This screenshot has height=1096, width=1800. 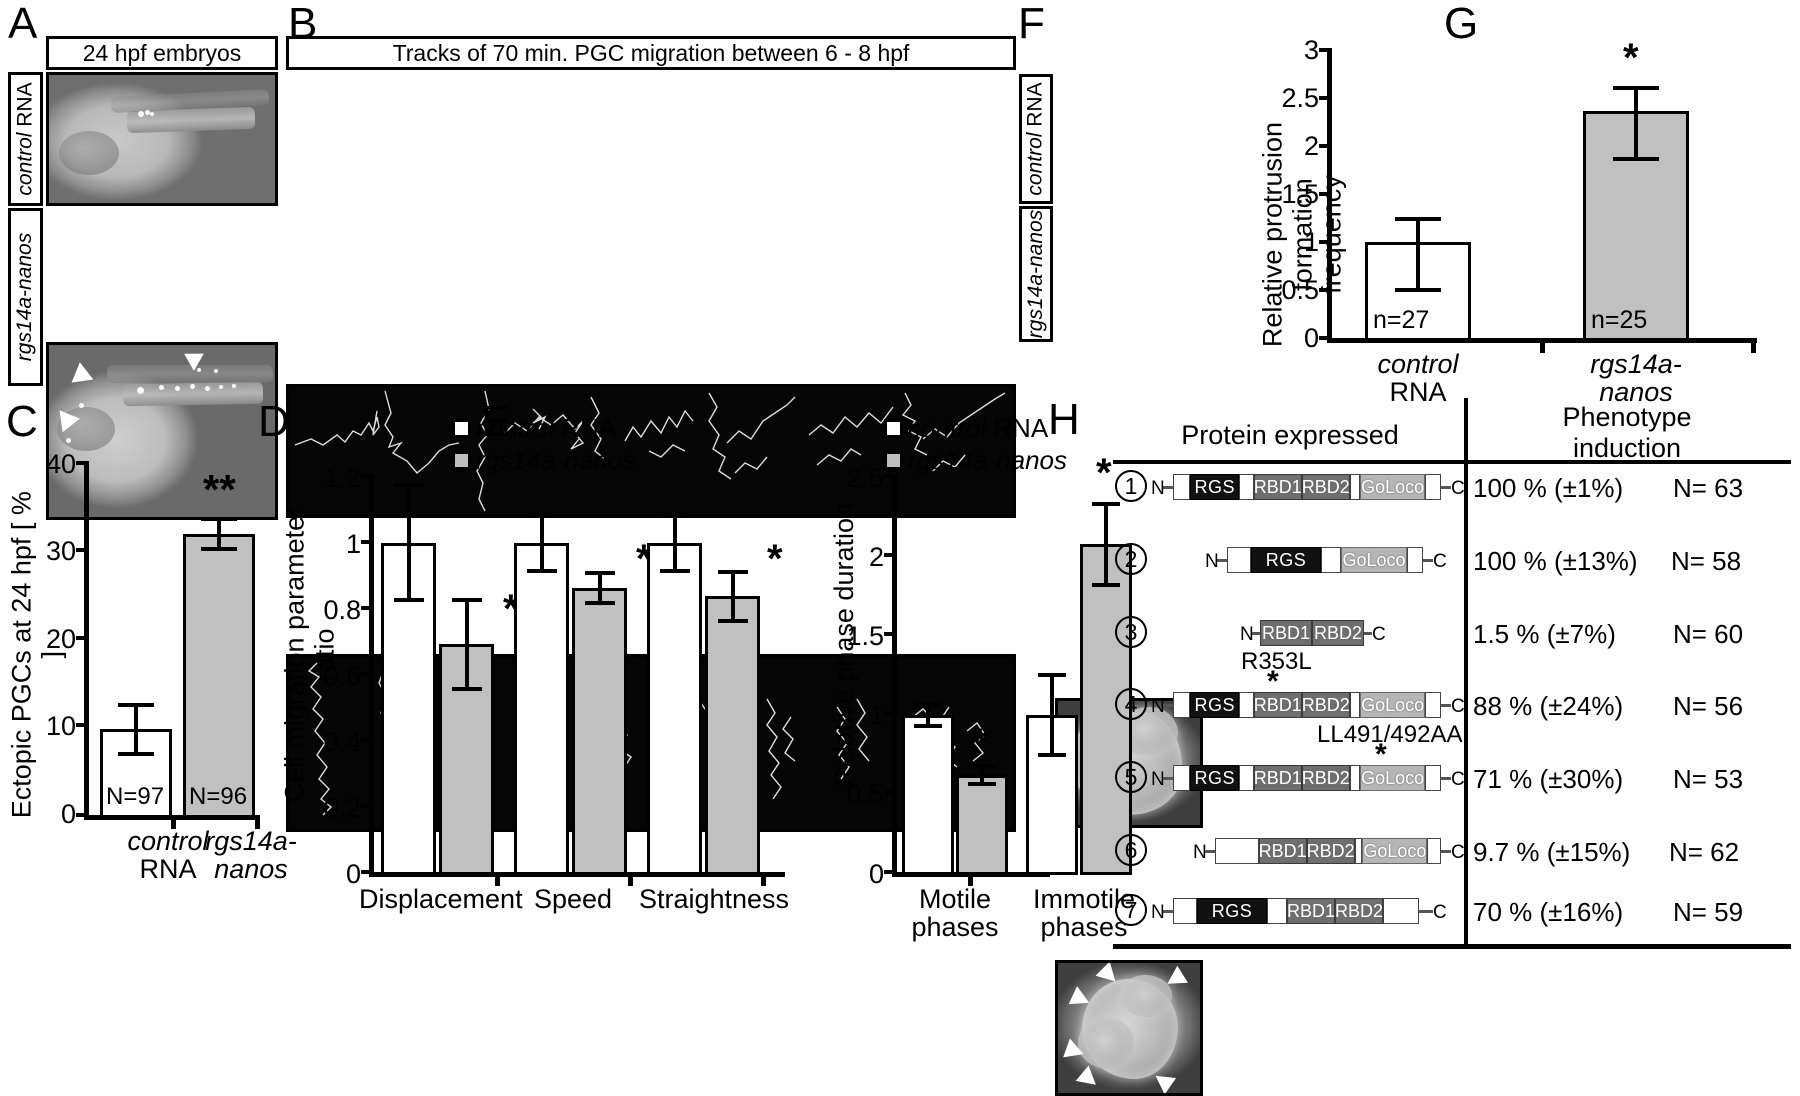 What do you see at coordinates (1158, 488) in the screenshot?
I see `panel-h-row-1-nterm: N` at bounding box center [1158, 488].